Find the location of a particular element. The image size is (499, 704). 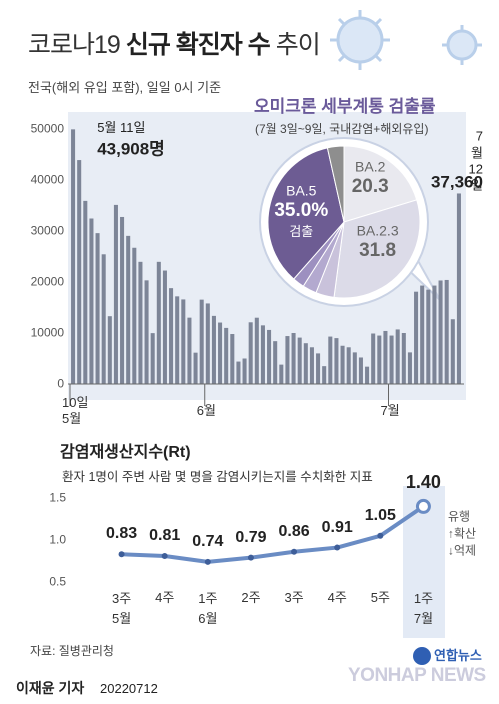

x-tick-label: 10일 5월 is located at coordinates (75, 410).